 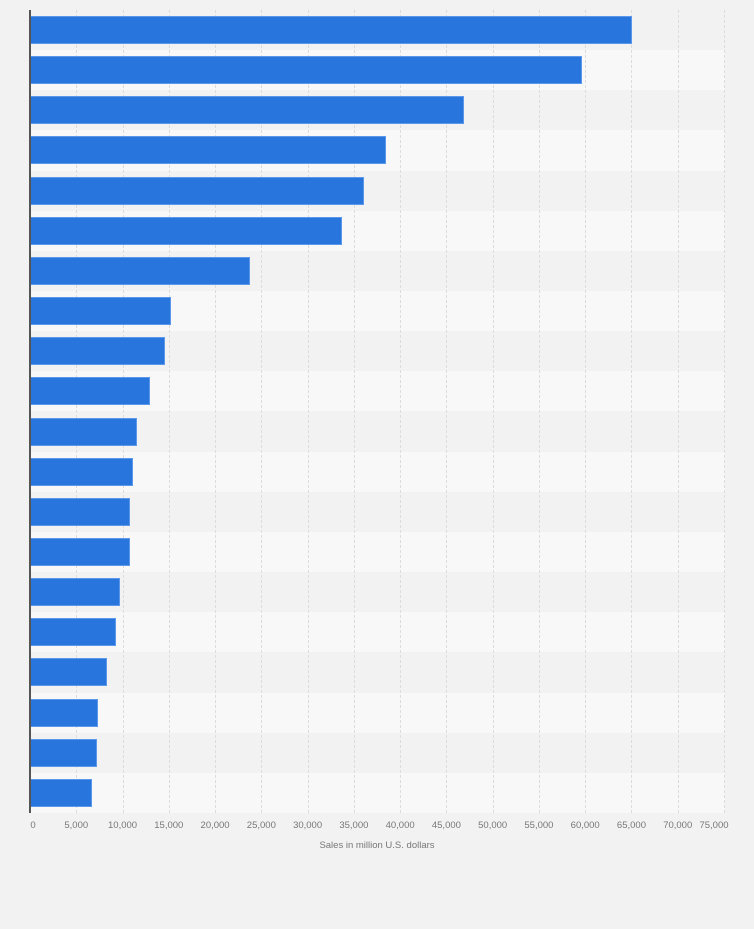 What do you see at coordinates (261, 825) in the screenshot?
I see `x-tick-label: 25,000` at bounding box center [261, 825].